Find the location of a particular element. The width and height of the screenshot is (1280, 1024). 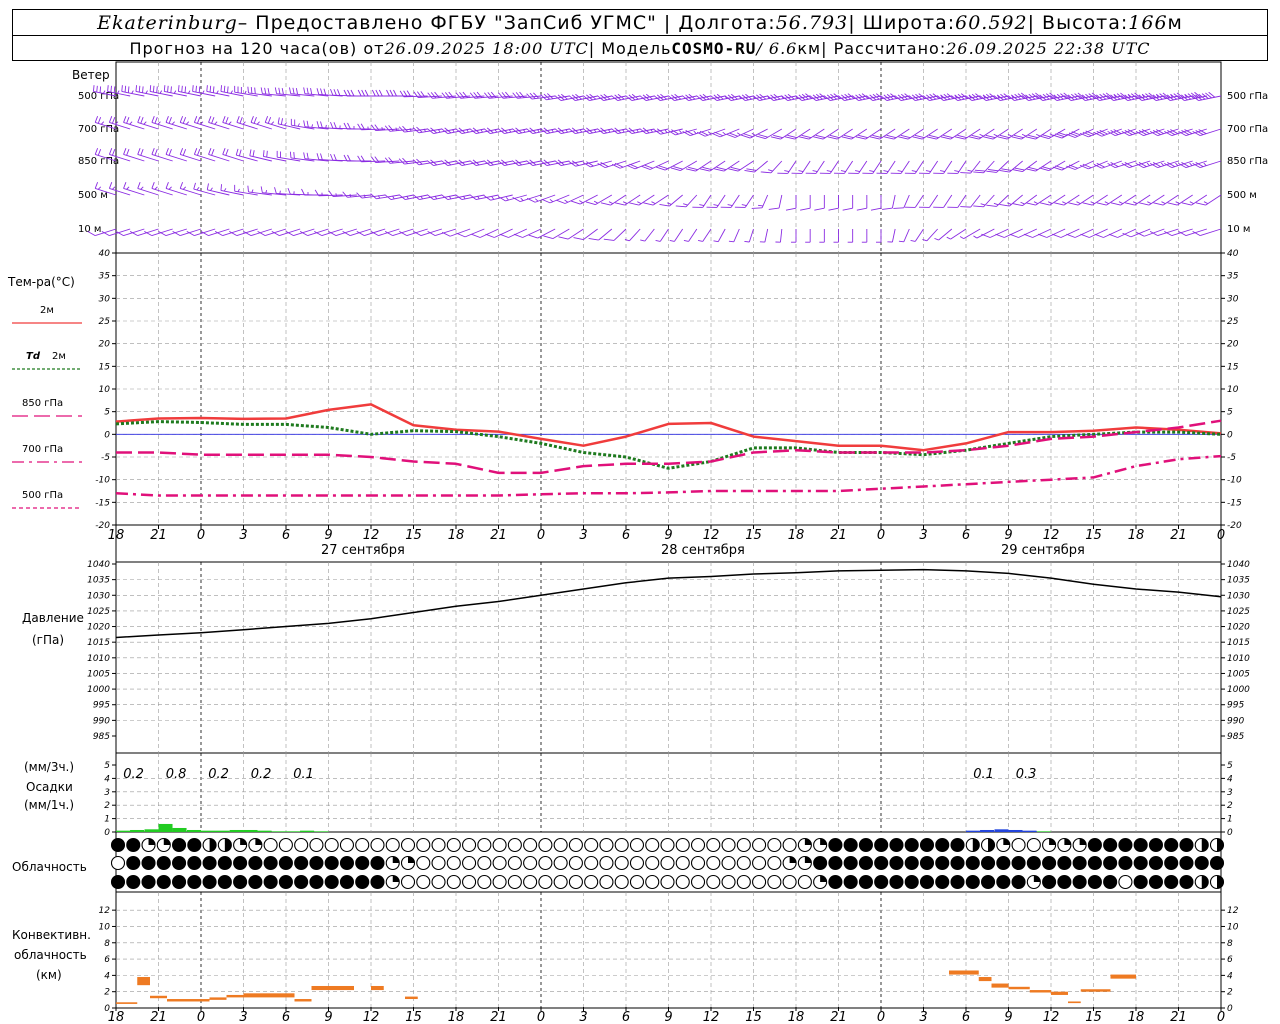

precip-bar is located at coordinates (279, 831).